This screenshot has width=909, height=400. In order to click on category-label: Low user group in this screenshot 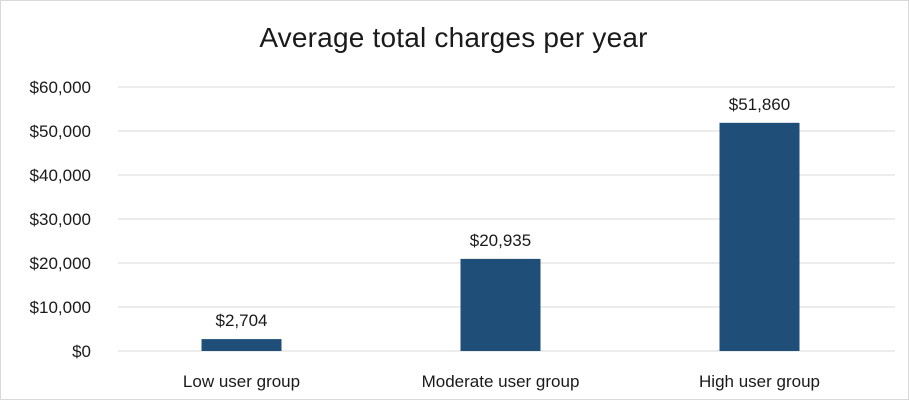, I will do `click(241, 381)`.